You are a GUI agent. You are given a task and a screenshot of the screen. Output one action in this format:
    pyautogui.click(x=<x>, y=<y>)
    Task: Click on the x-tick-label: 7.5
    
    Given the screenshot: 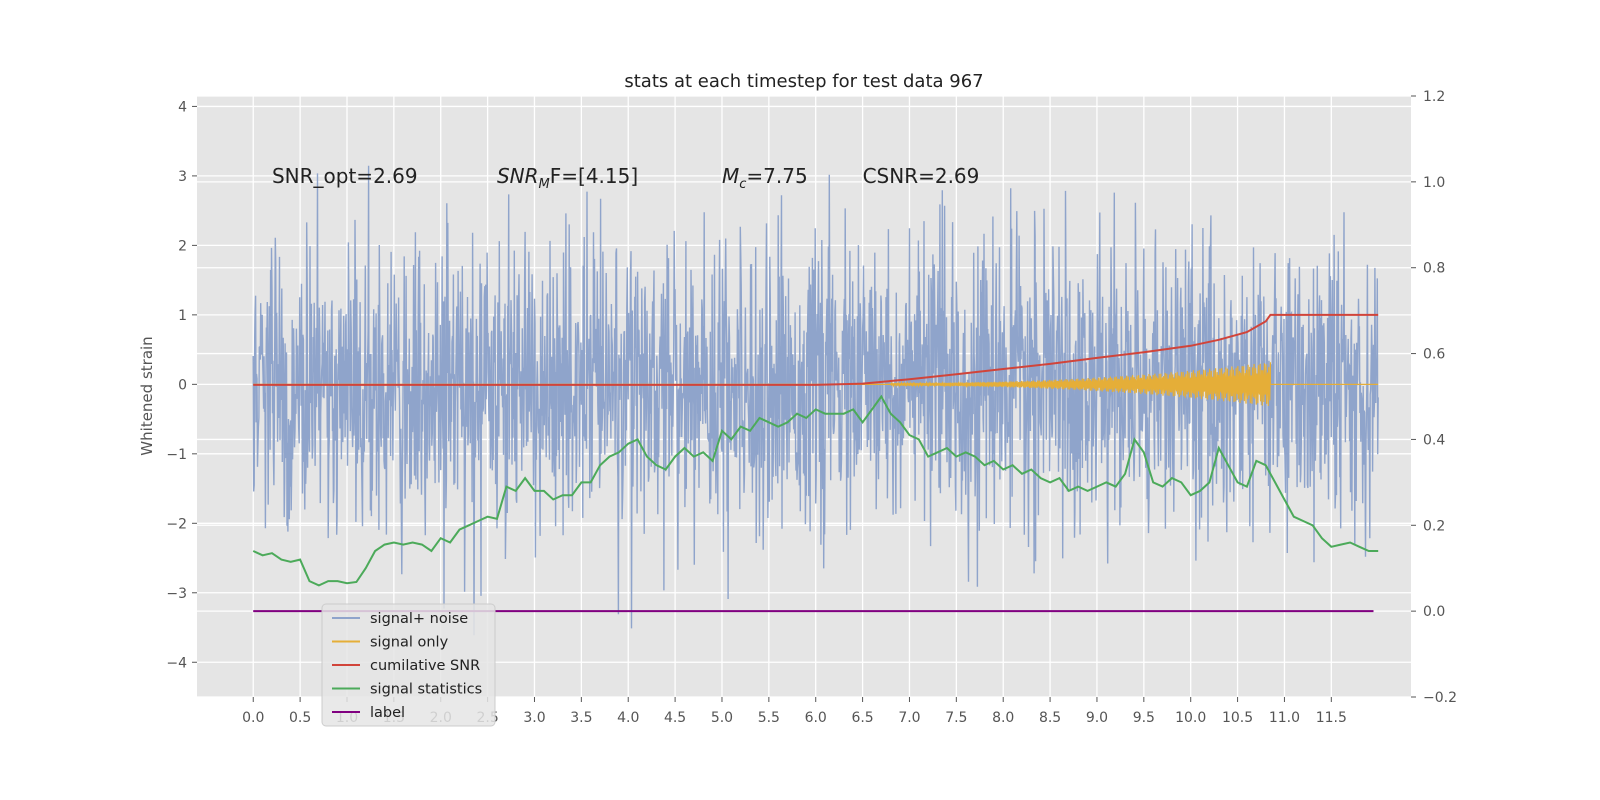 What is the action you would take?
    pyautogui.click(x=956, y=718)
    